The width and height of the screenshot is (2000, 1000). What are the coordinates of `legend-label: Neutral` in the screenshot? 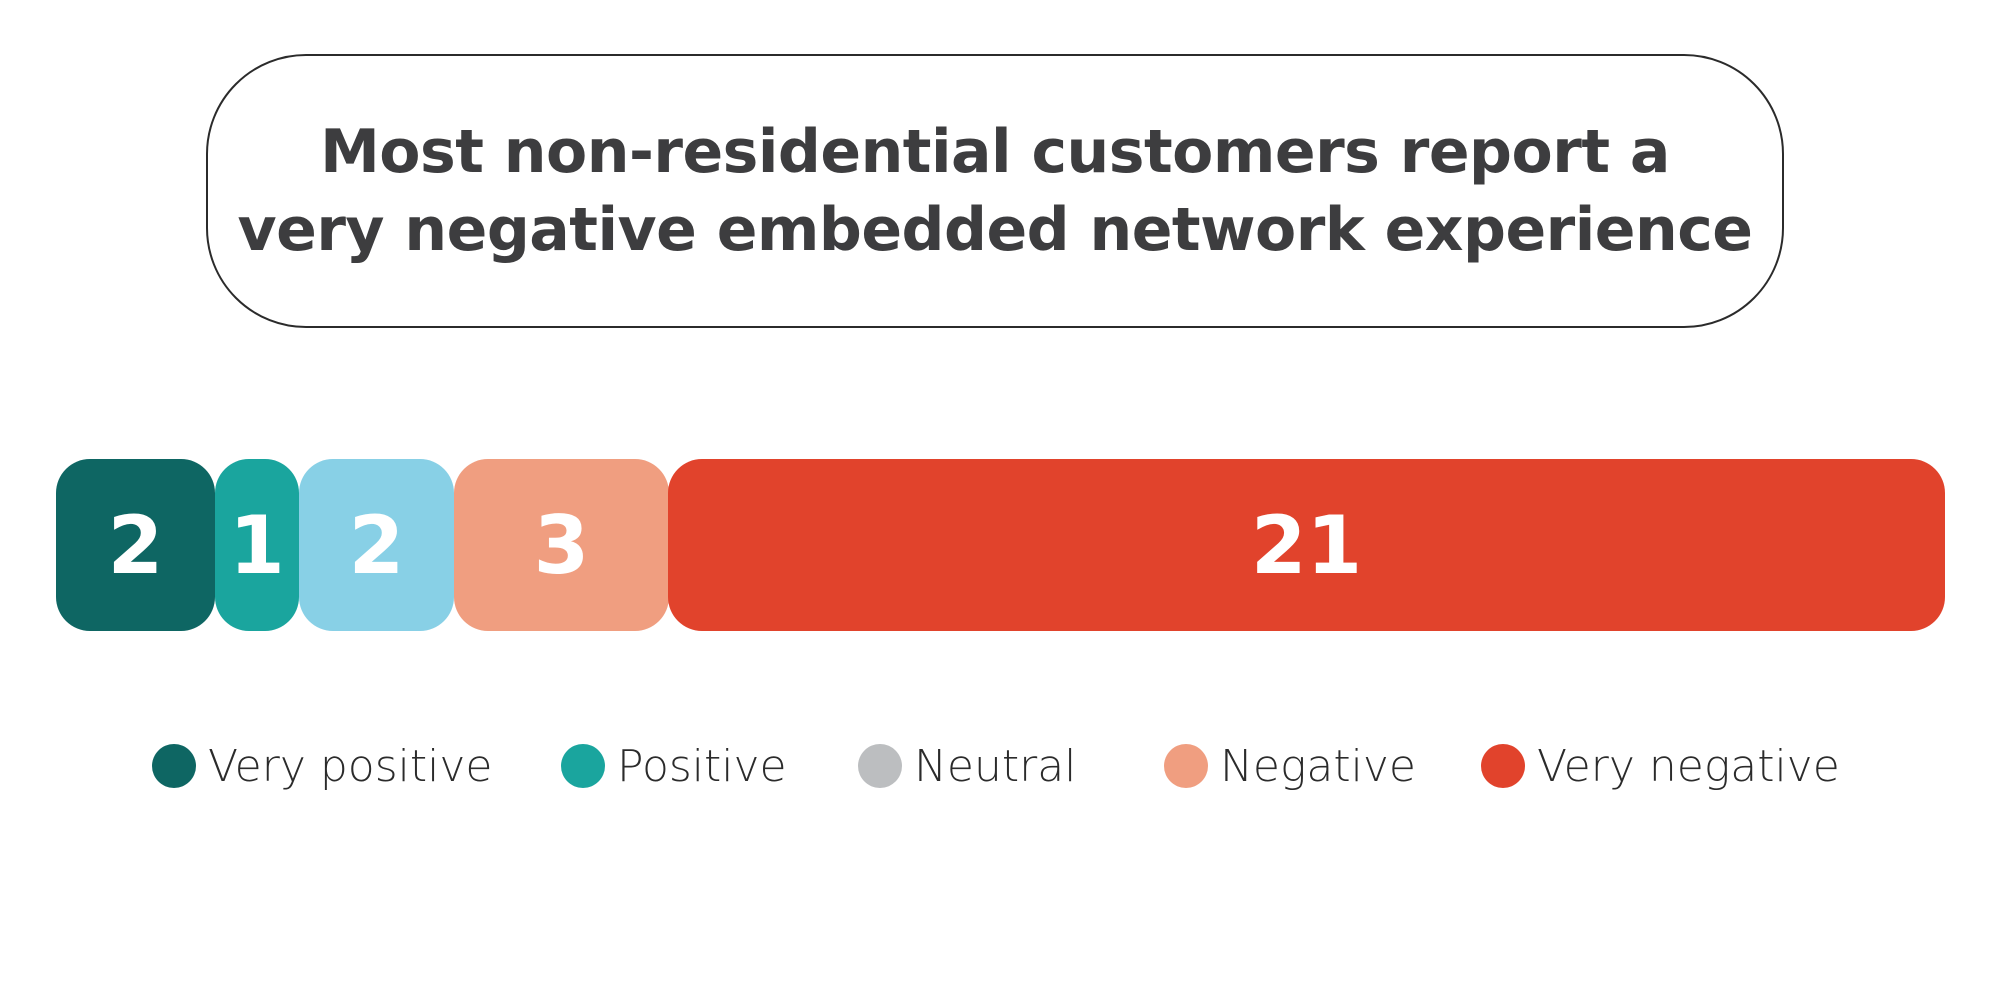 It's located at (995, 766).